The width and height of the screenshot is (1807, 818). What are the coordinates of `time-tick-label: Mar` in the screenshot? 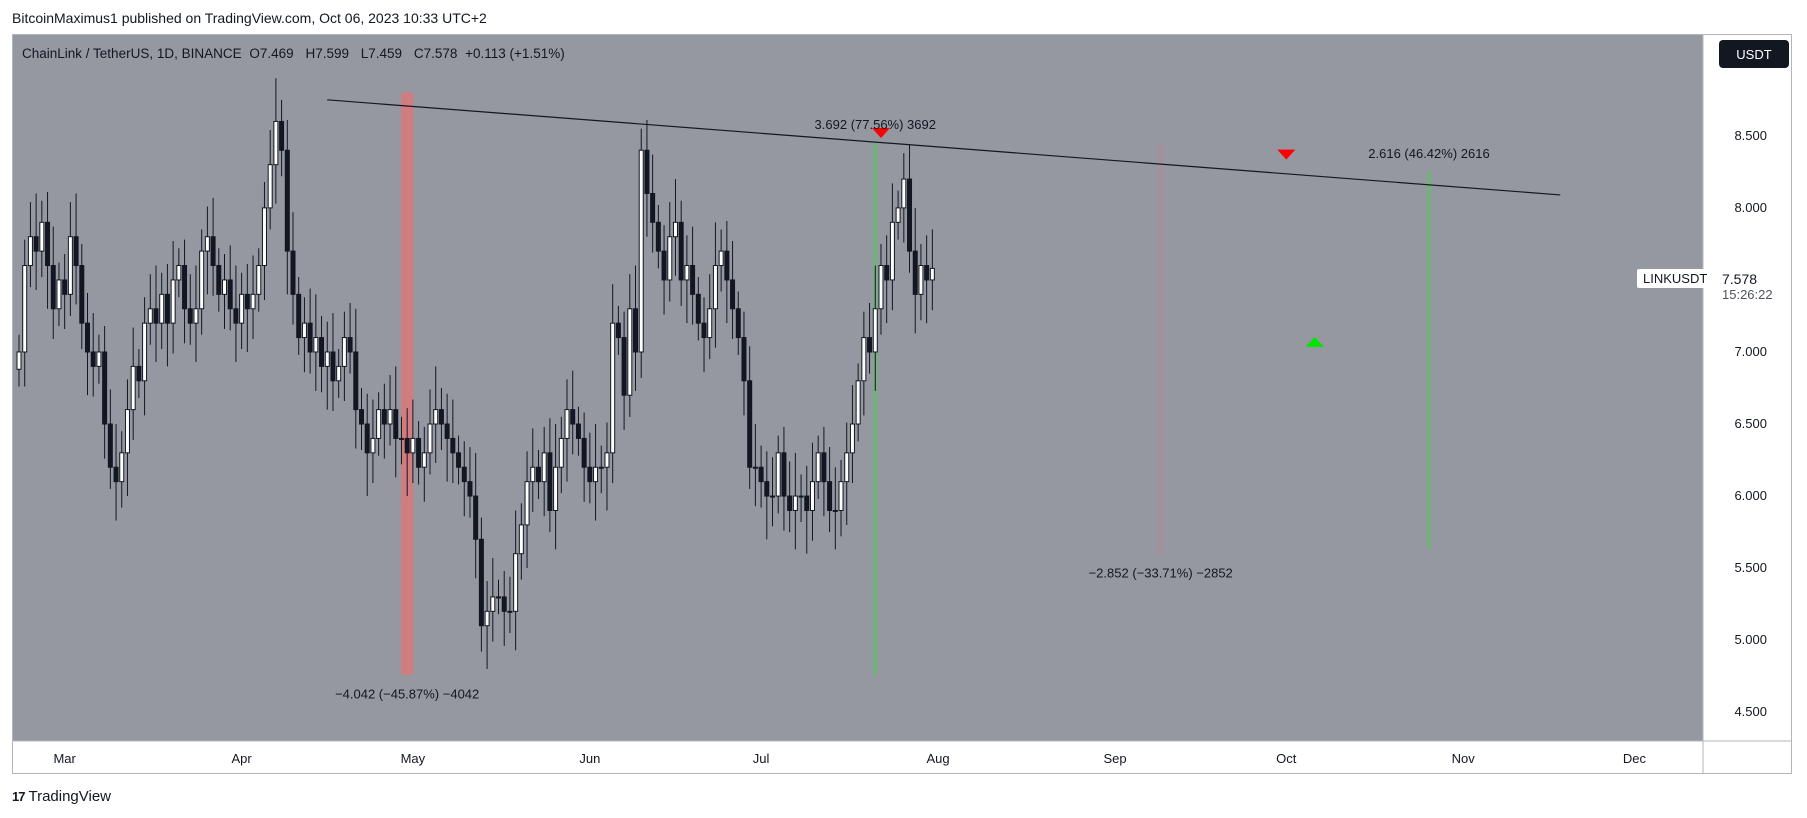 It's located at (64, 758).